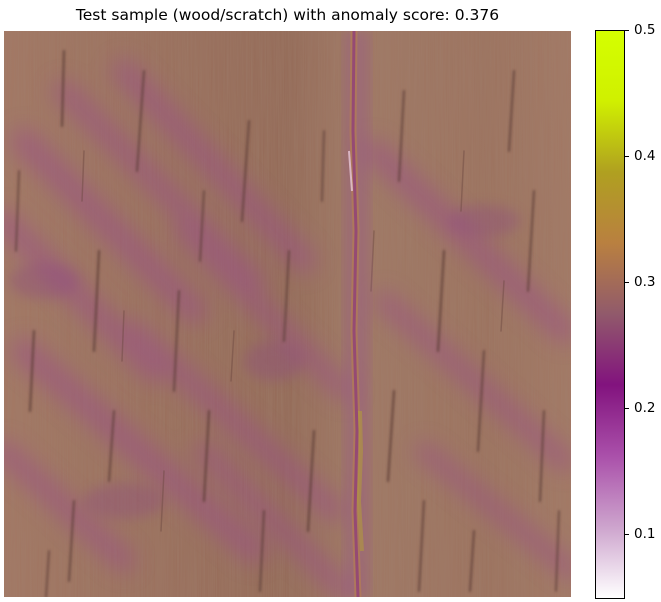 The width and height of the screenshot is (661, 602). What do you see at coordinates (645, 30) in the screenshot?
I see `colorbar-tick-label: 0.5` at bounding box center [645, 30].